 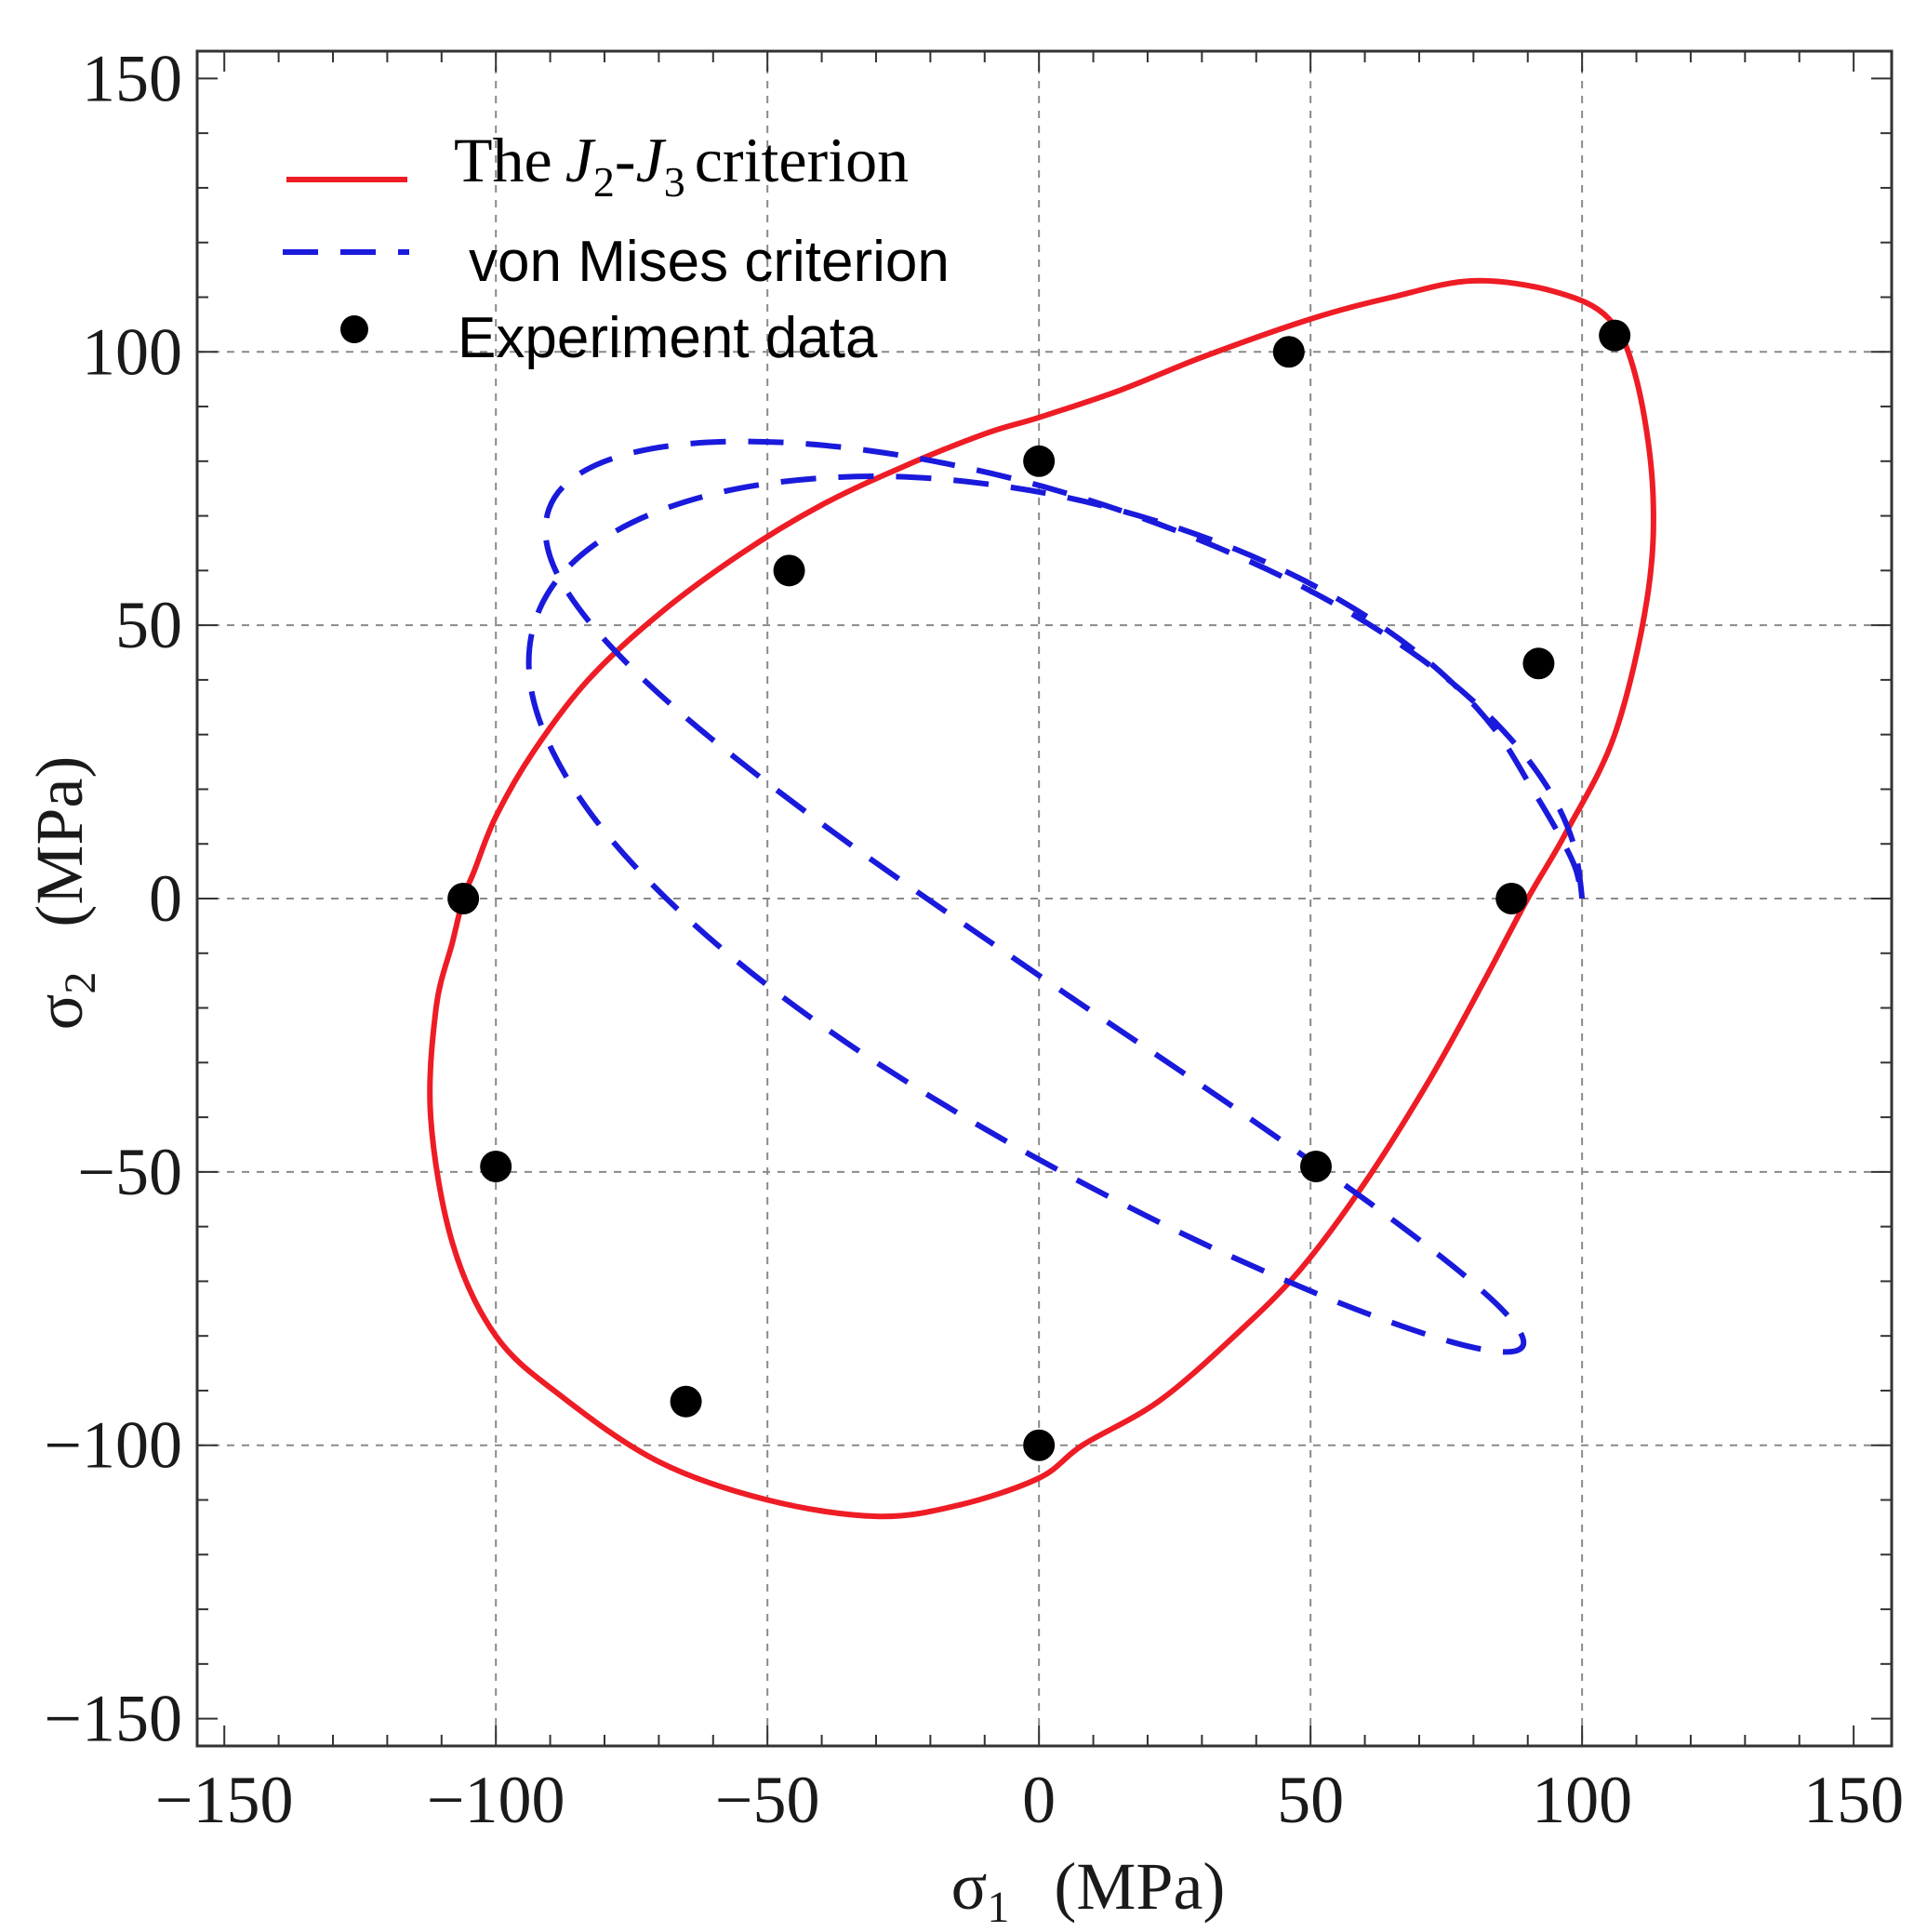 I want to click on y-tick-label: 100, so click(x=132, y=351).